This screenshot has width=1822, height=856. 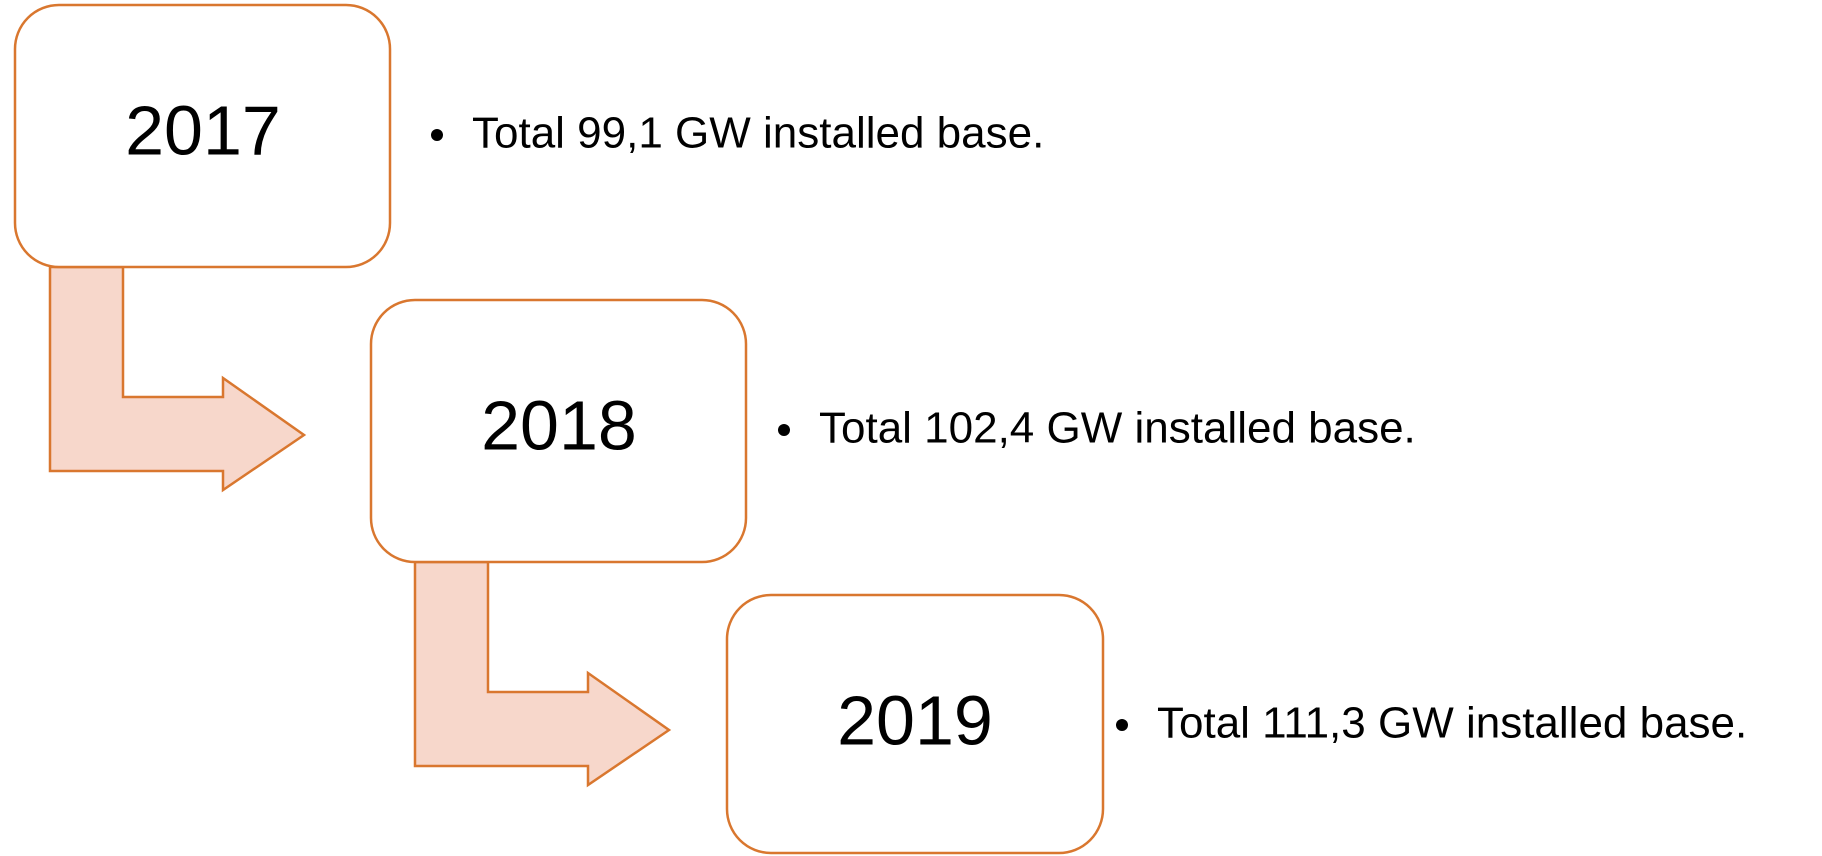 What do you see at coordinates (1117, 428) in the screenshot?
I see `description: Total 102,4 GW installed base.` at bounding box center [1117, 428].